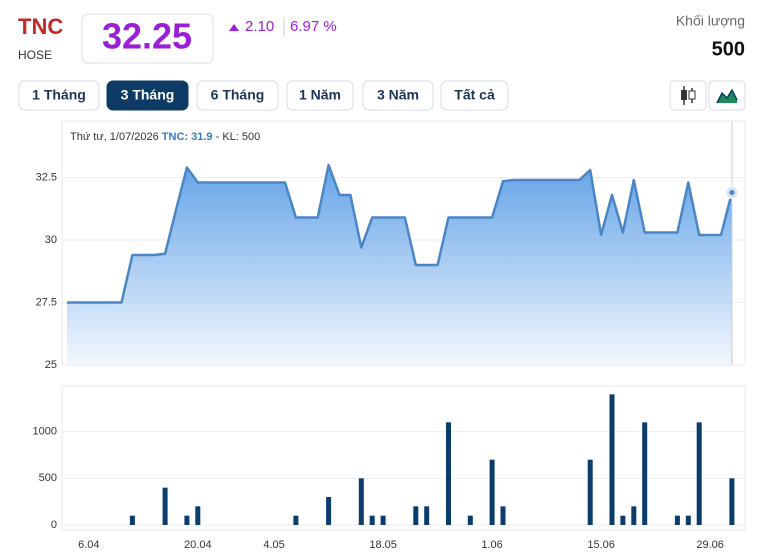 This screenshot has width=761, height=556. Describe the element at coordinates (710, 21) in the screenshot. I see `volume-label: Khối lượng` at that location.